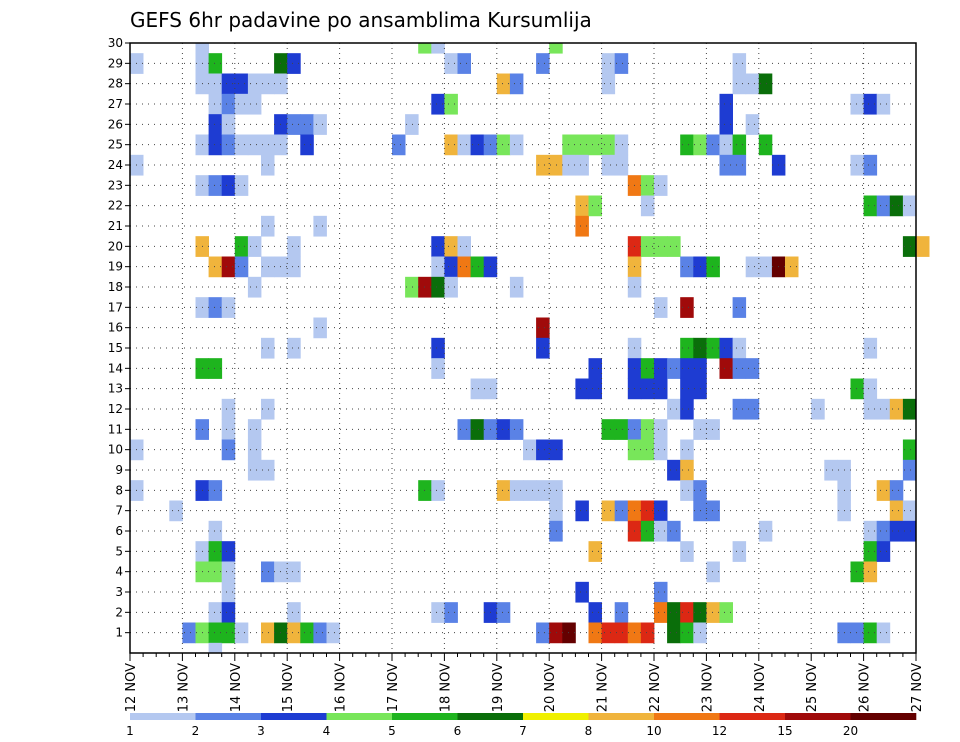  I want to click on x-tick-label: 24 NOV, so click(760, 687).